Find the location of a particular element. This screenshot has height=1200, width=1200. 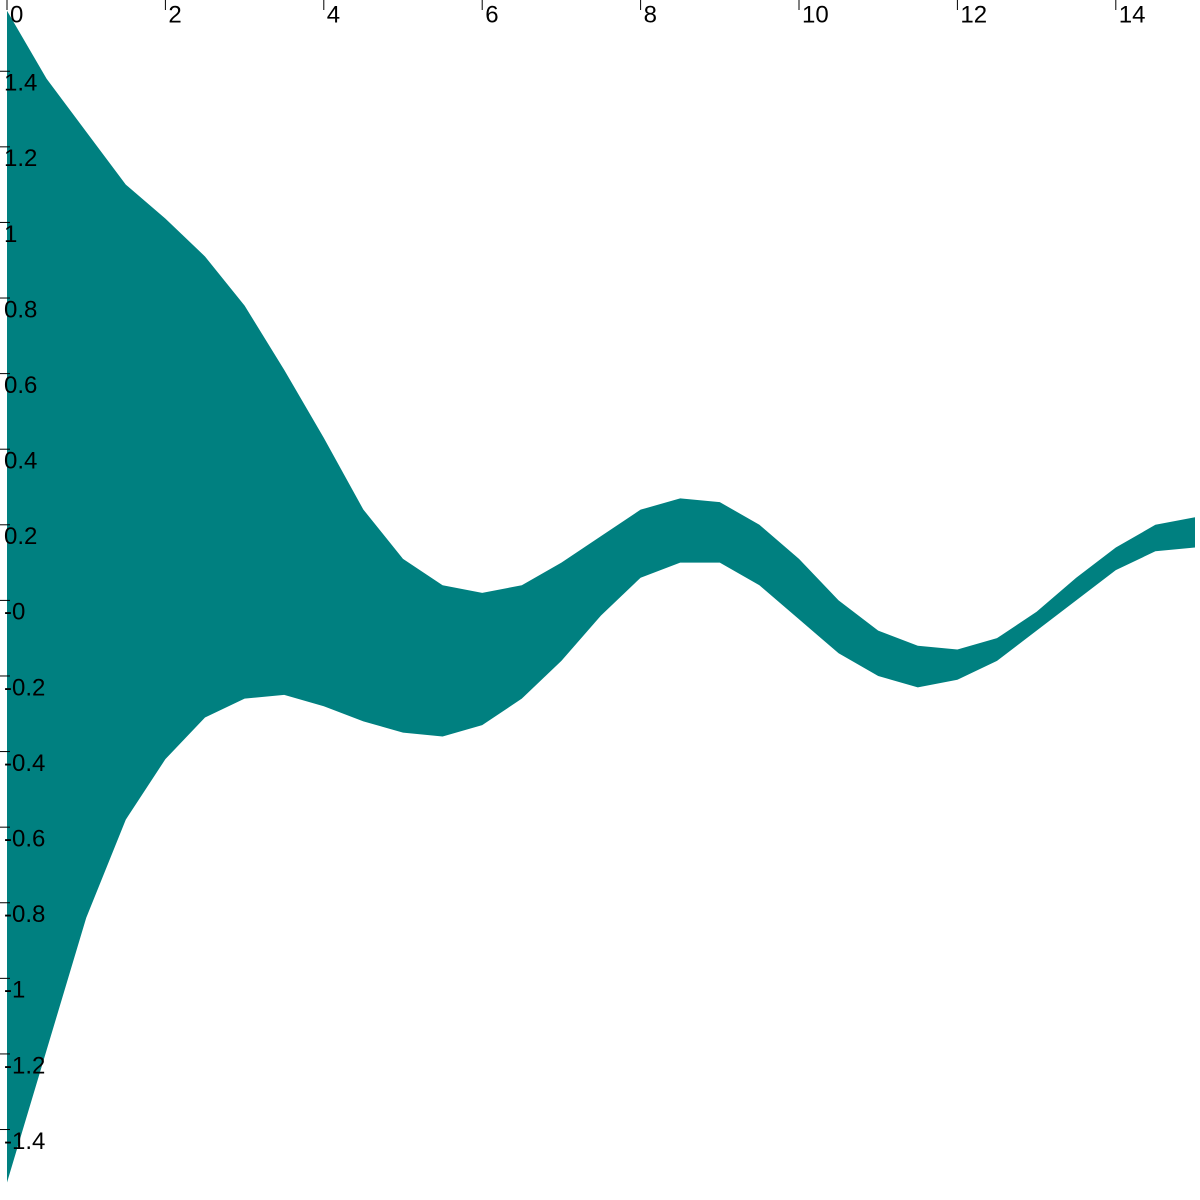

y-tick-label: 0.6 is located at coordinates (20, 385).